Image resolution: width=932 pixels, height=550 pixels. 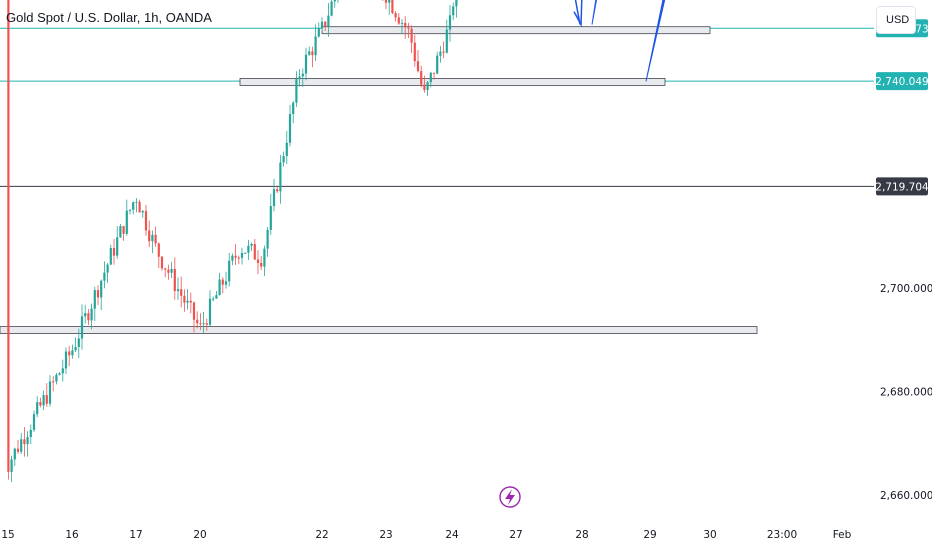 I want to click on y-tick-label: 2,660.000, so click(x=906, y=496).